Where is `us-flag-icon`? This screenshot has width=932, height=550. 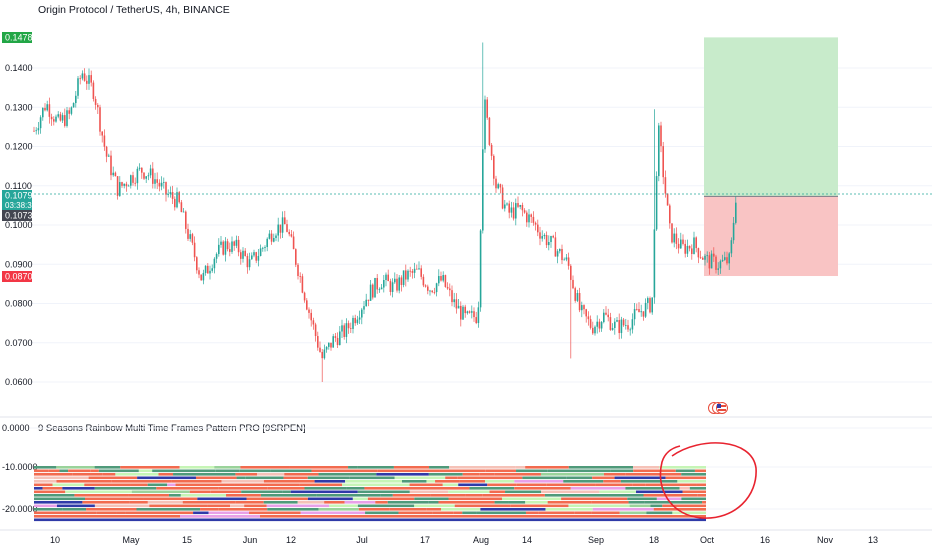 us-flag-icon is located at coordinates (718, 408).